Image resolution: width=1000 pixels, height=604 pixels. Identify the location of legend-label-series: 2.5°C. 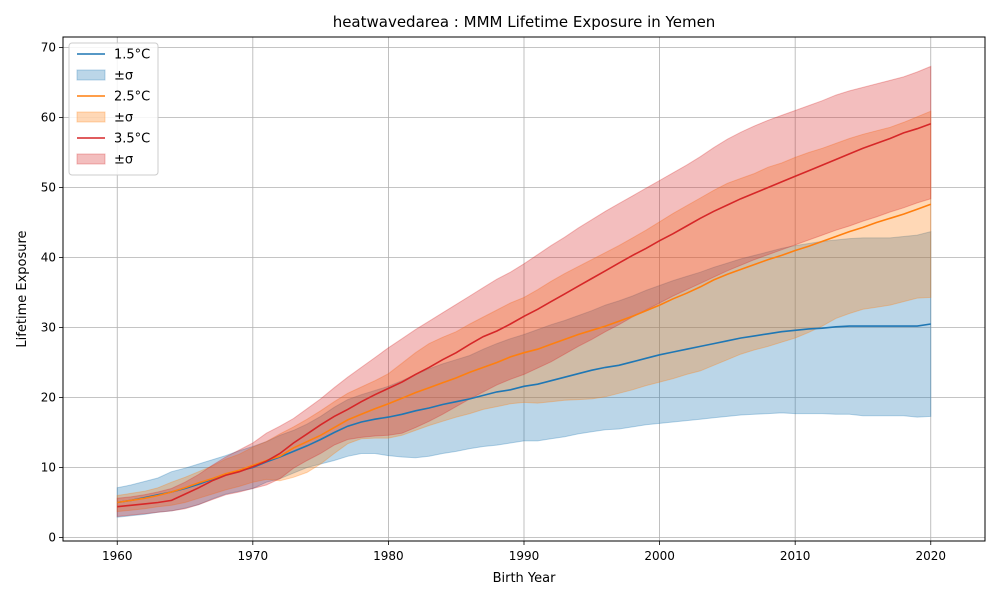
(132, 97).